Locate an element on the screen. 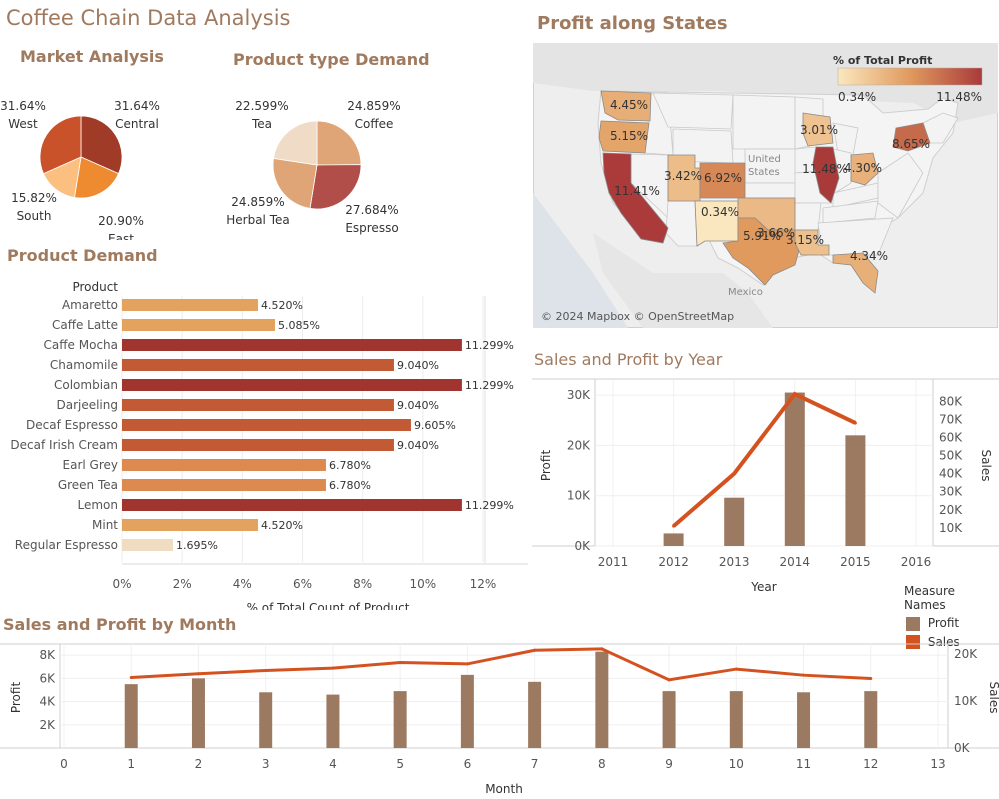  product-value-darjeeling: 9.040% is located at coordinates (418, 405).